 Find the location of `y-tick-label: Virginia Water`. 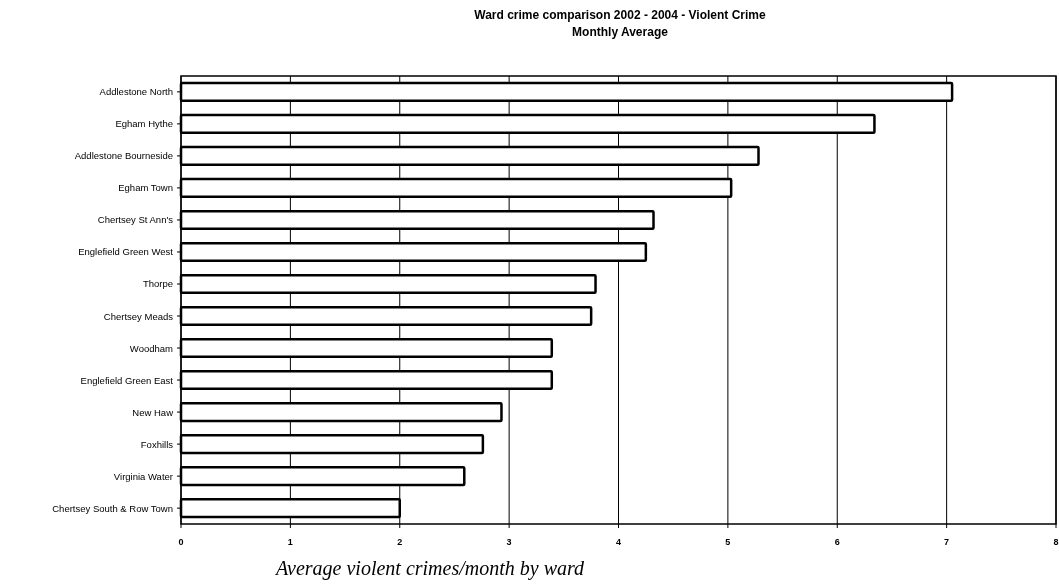

y-tick-label: Virginia Water is located at coordinates (143, 476).